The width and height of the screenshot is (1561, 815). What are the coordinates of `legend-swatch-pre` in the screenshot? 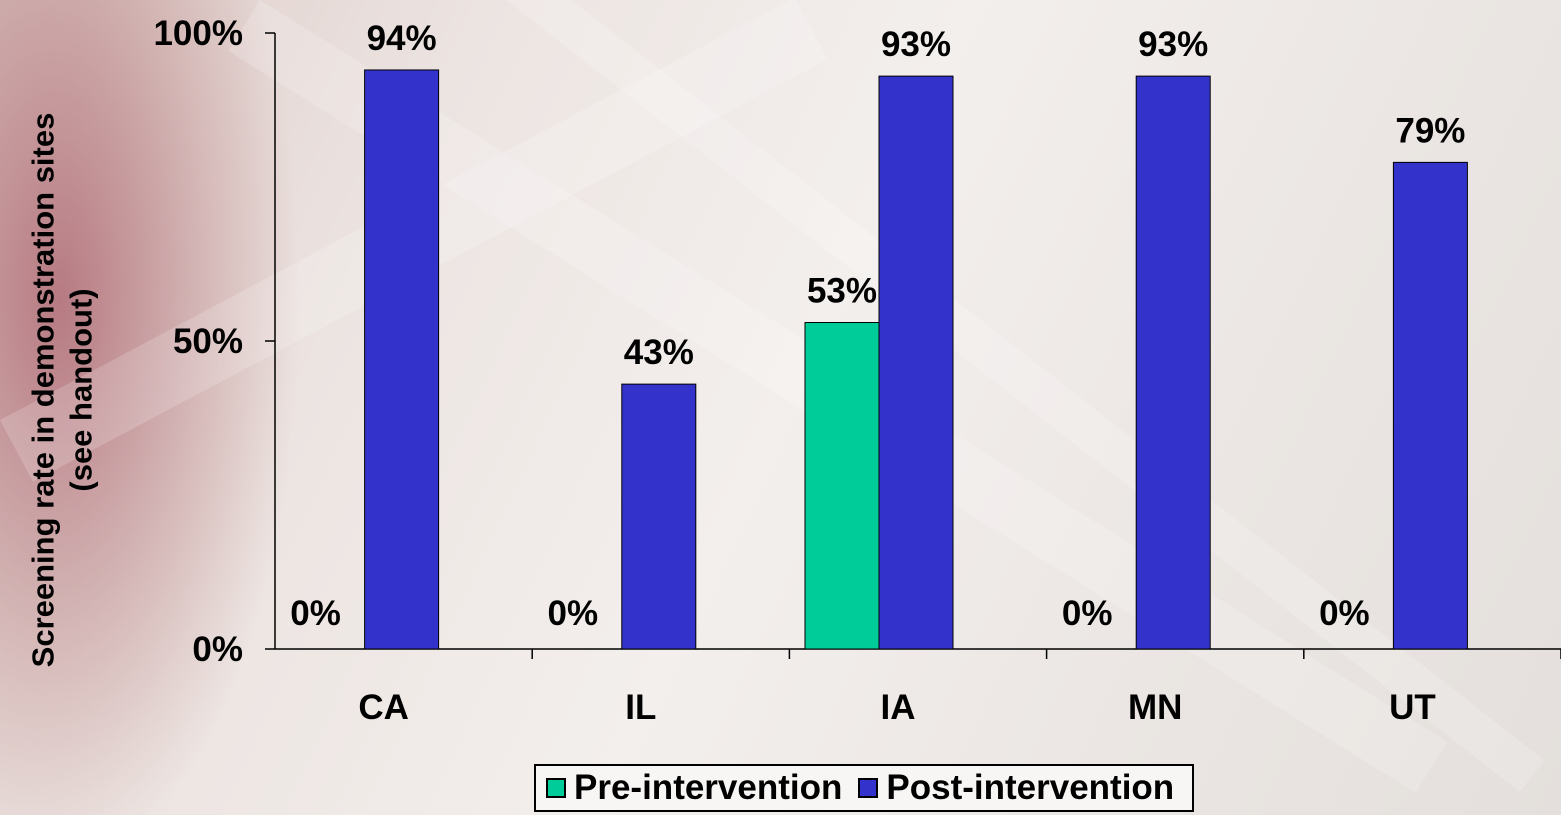 It's located at (556, 788).